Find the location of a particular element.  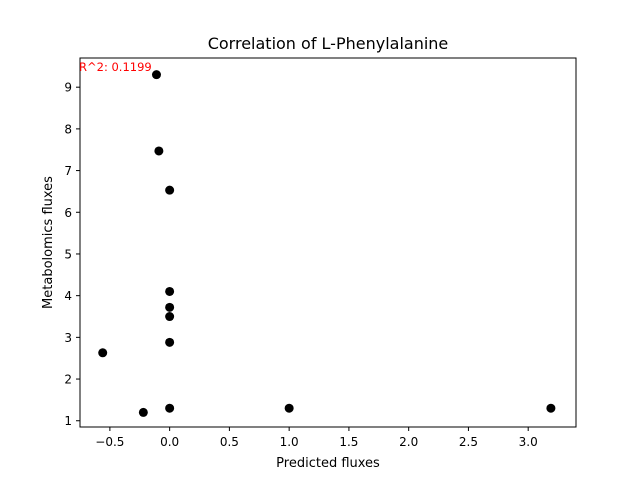

x-axis-ticks: −0.5 0.0 0.5 1.0 1.5 2.0 2.5 3.0 is located at coordinates (316, 438).